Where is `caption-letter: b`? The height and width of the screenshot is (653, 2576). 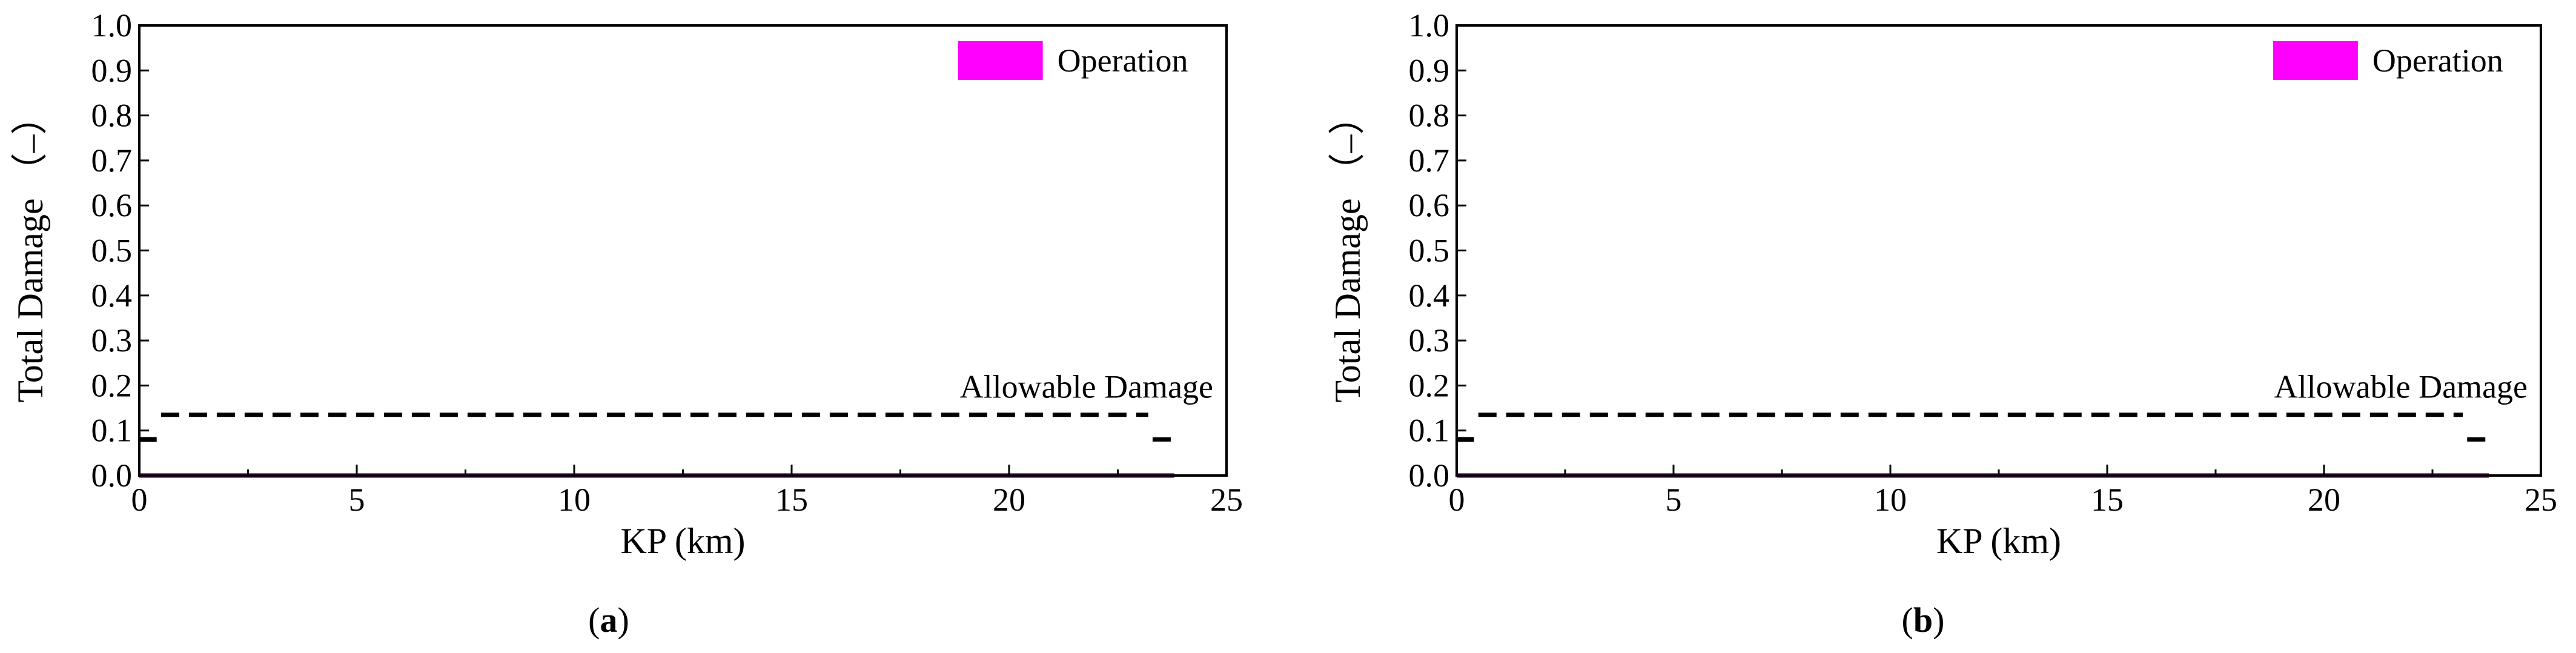 caption-letter: b is located at coordinates (1923, 620).